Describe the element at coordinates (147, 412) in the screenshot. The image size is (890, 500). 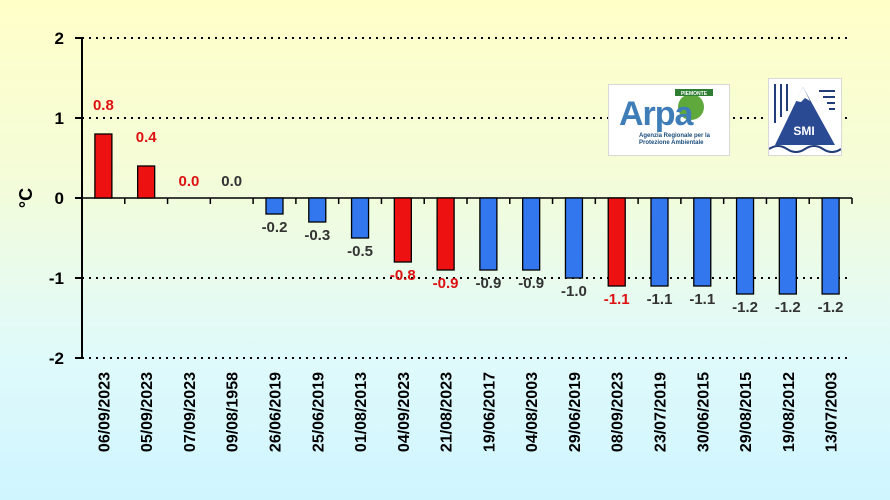
I see `x-tick-label: 05/09/2023` at that location.